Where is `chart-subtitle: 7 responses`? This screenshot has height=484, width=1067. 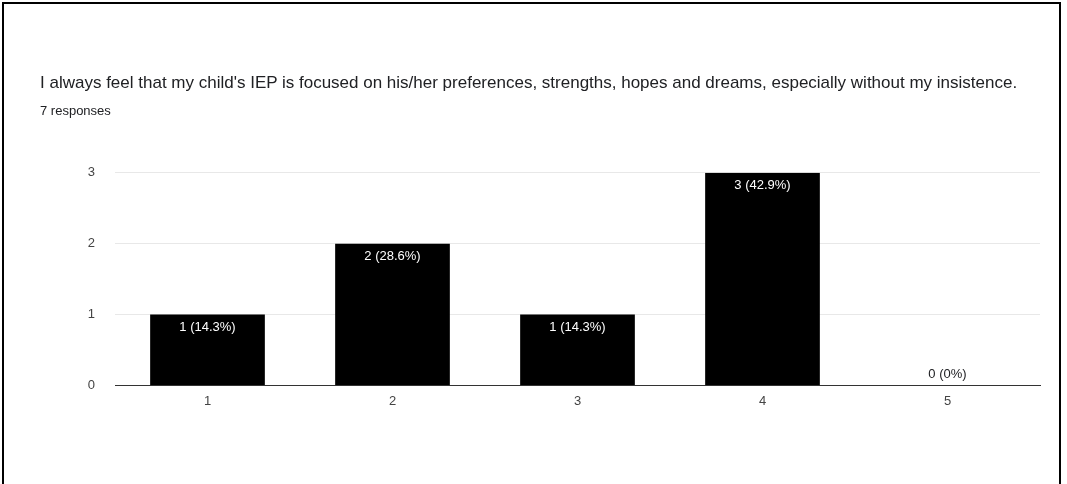
chart-subtitle: 7 responses is located at coordinates (75, 110).